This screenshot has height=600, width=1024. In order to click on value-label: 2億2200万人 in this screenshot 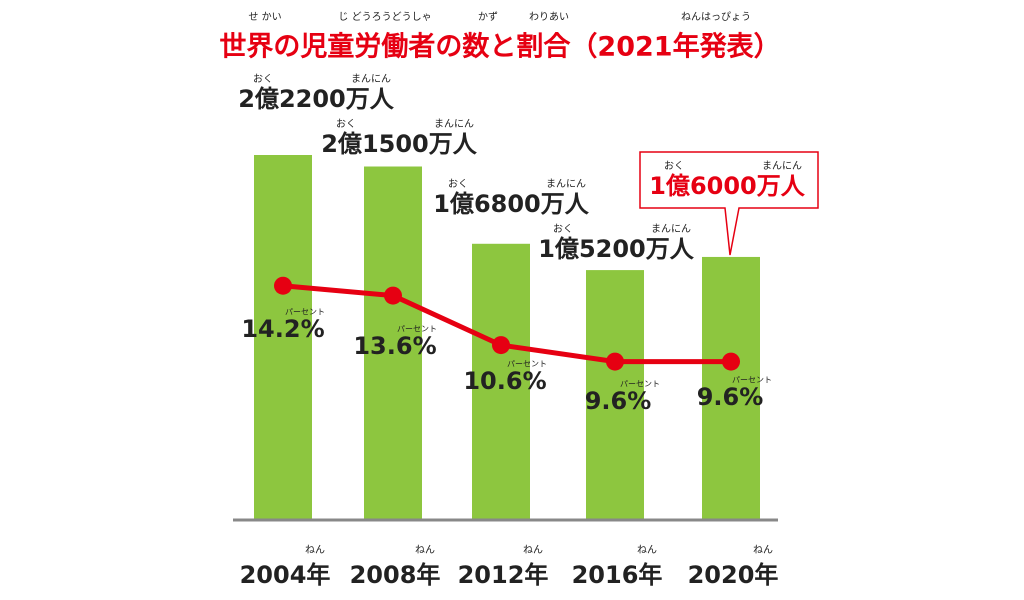, I will do `click(316, 99)`.